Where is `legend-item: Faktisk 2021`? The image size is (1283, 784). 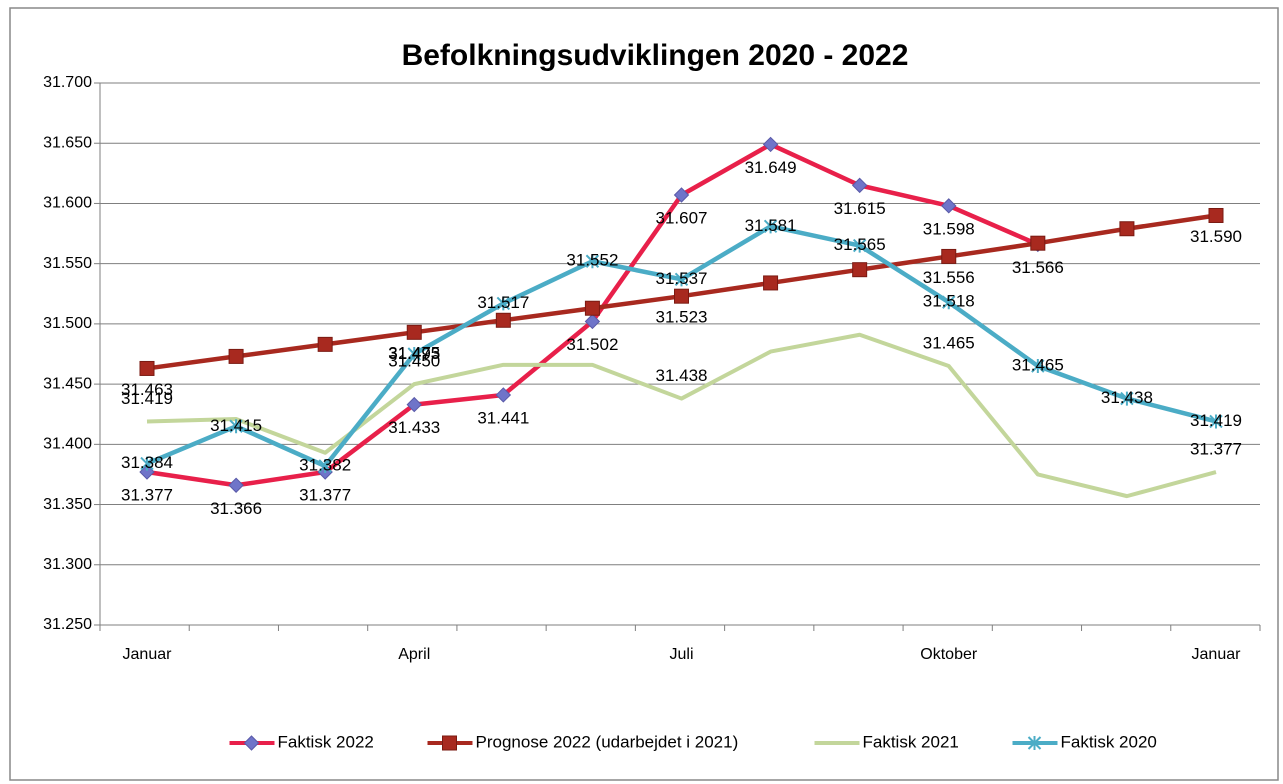
legend-item: Faktisk 2021 is located at coordinates (886, 741).